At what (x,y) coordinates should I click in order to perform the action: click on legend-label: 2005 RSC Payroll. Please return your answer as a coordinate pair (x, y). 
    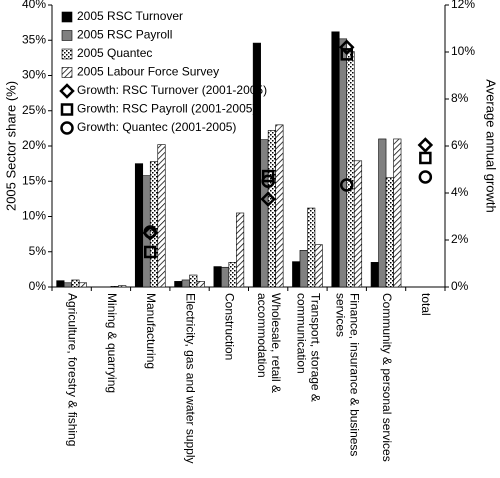
    Looking at the image, I should click on (124, 35).